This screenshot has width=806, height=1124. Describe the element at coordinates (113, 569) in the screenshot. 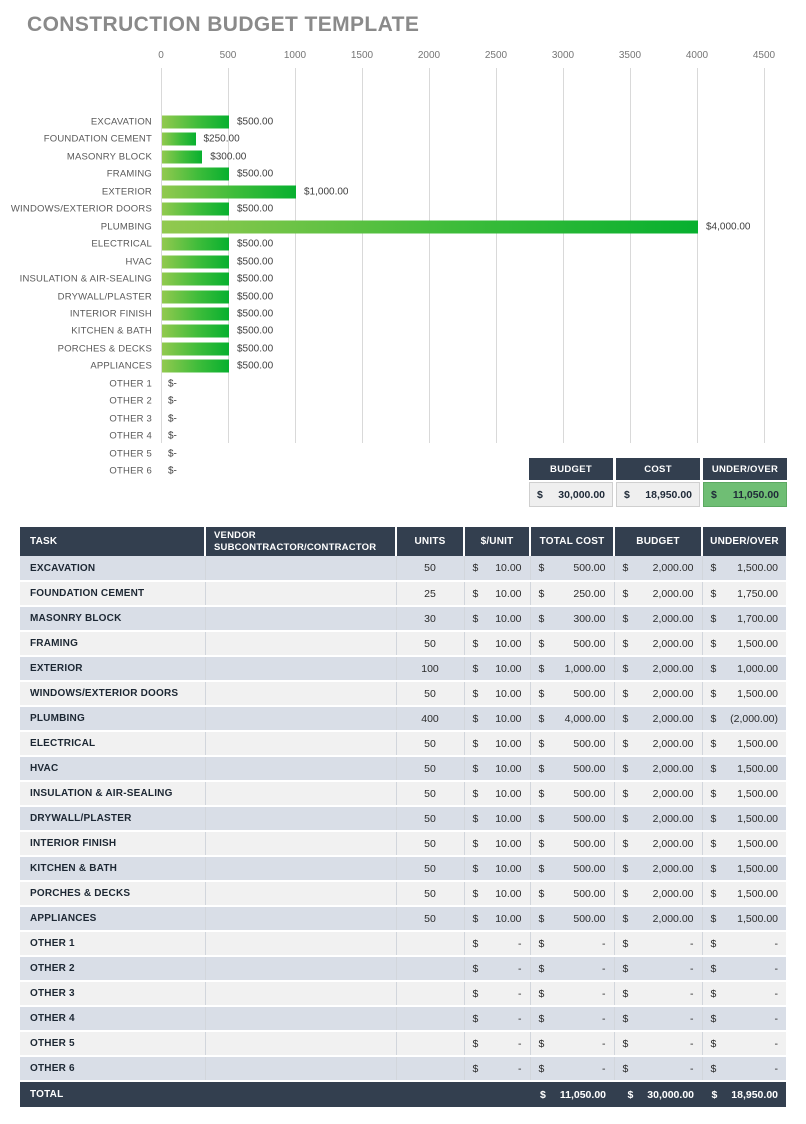

I see `task-cell: EXCAVATION` at that location.